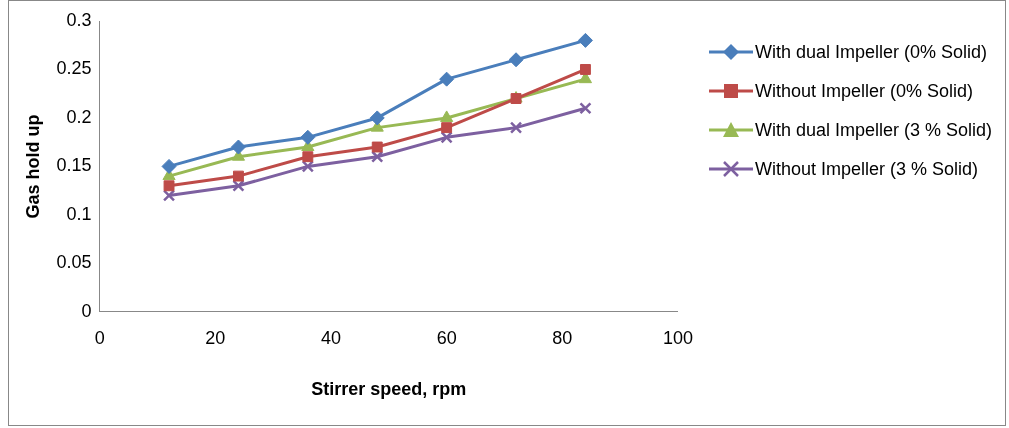 Image resolution: width=1009 pixels, height=428 pixels. Describe the element at coordinates (79, 116) in the screenshot. I see `y-tick-label: 0.2` at that location.